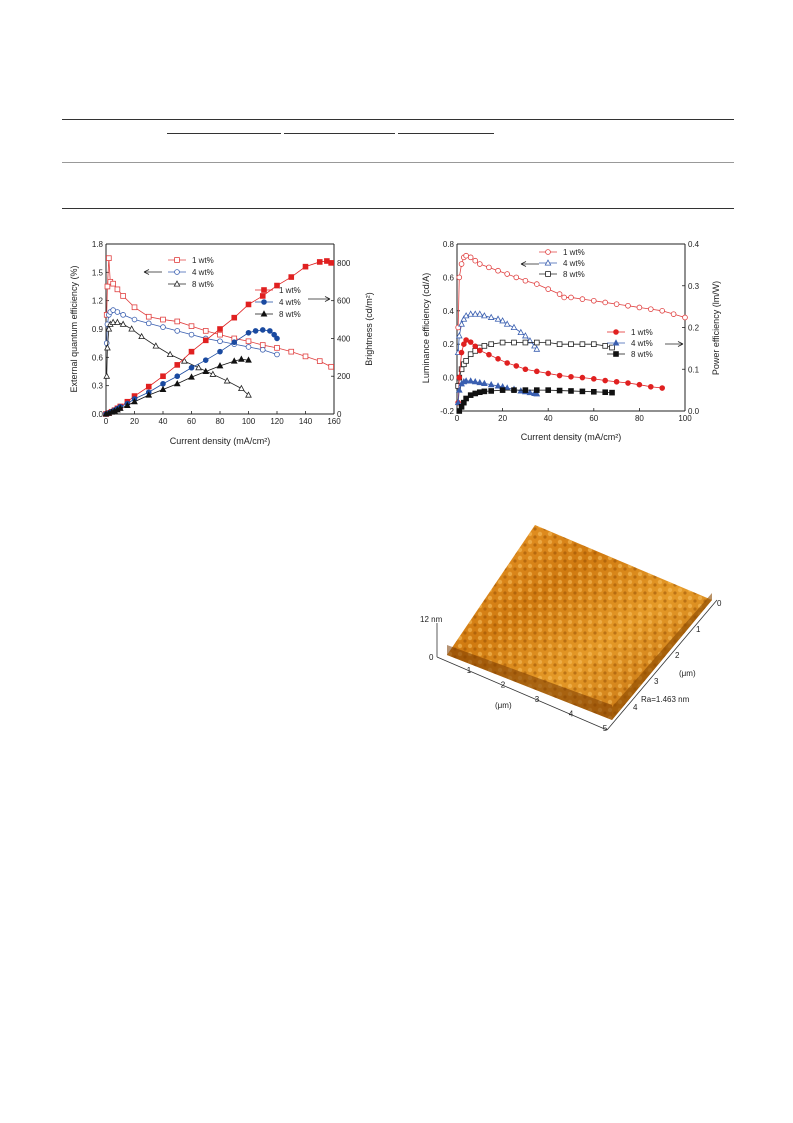 This screenshot has width=793, height=1123. What do you see at coordinates (203, 260) in the screenshot?
I see `legend-label: 1 wt%` at bounding box center [203, 260].